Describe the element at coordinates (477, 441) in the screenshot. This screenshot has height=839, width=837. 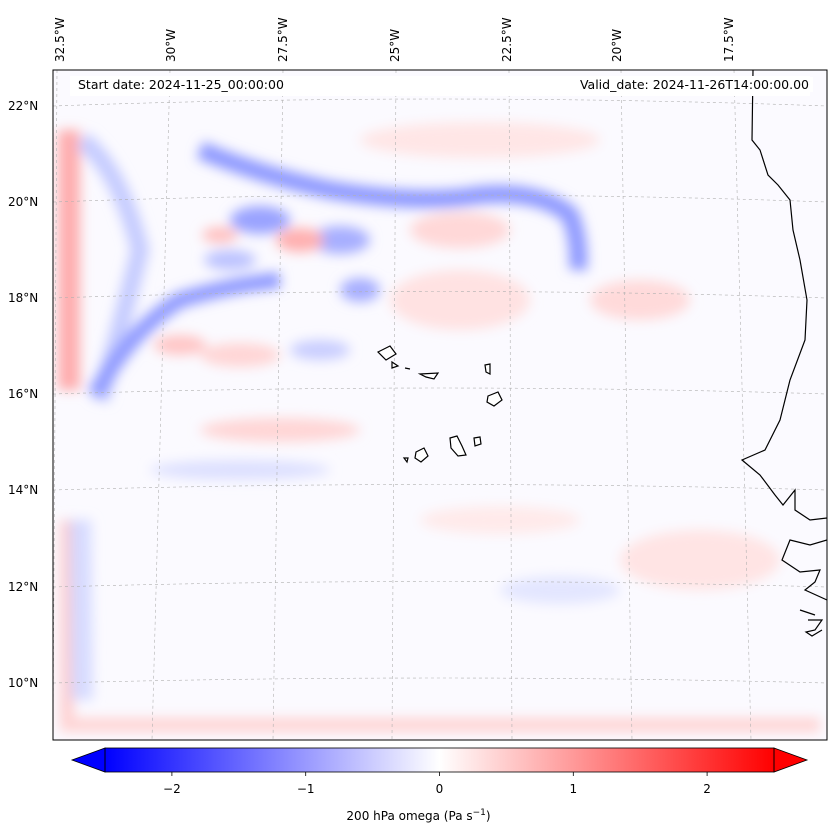
I see `maio-island` at that location.